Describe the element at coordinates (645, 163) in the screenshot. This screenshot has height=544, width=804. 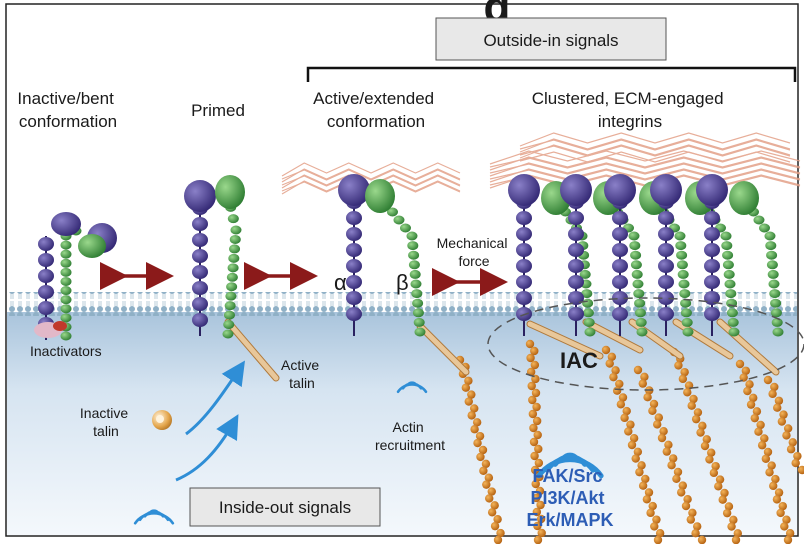
I see `ecm-fibre` at that location.